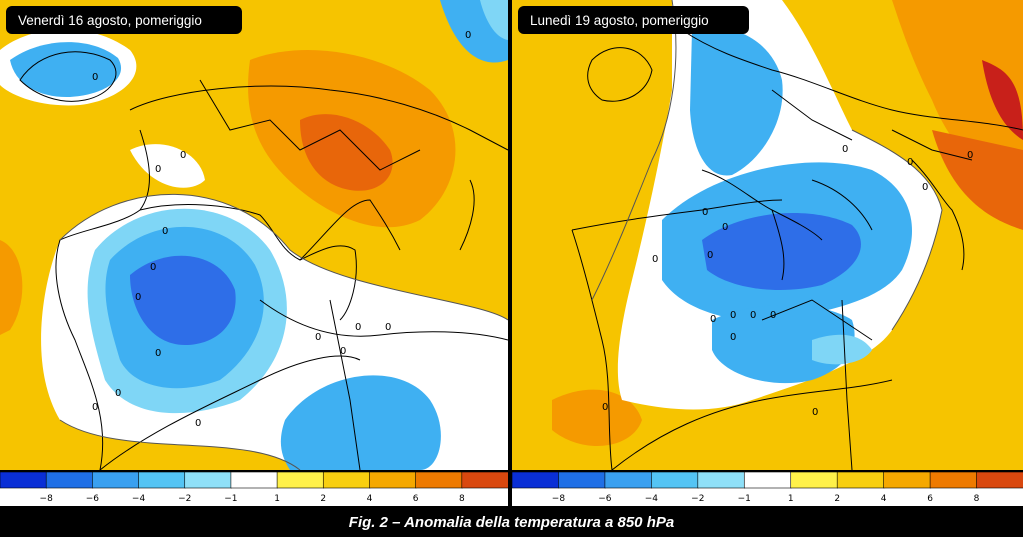  What do you see at coordinates (124, 20) in the screenshot?
I see `panel-title-left: Venerdì 16 agosto, pomeriggio` at bounding box center [124, 20].